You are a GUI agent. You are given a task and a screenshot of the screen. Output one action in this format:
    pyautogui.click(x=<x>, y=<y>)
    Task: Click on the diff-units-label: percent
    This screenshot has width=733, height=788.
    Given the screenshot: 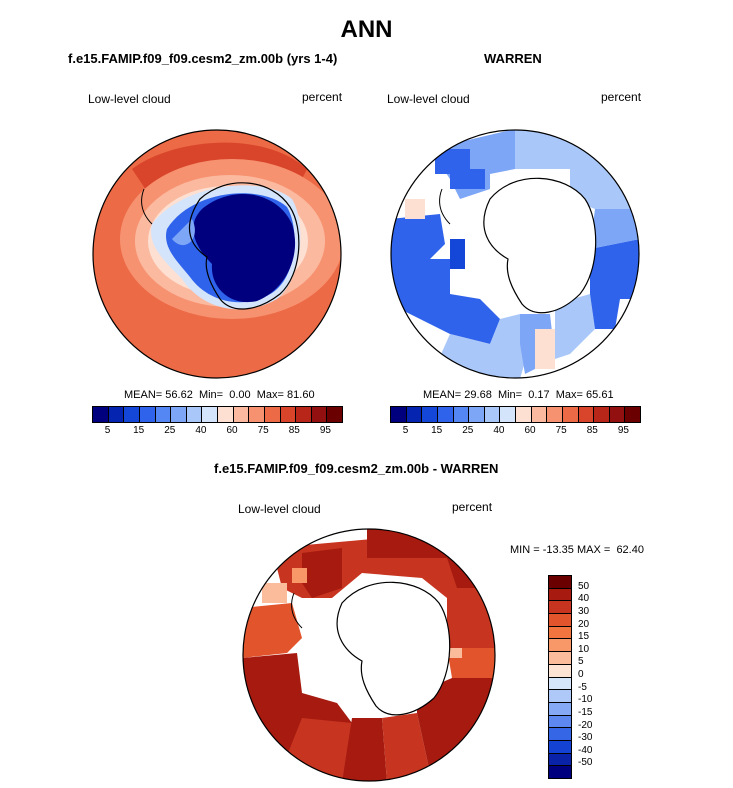 What is the action you would take?
    pyautogui.click(x=472, y=507)
    